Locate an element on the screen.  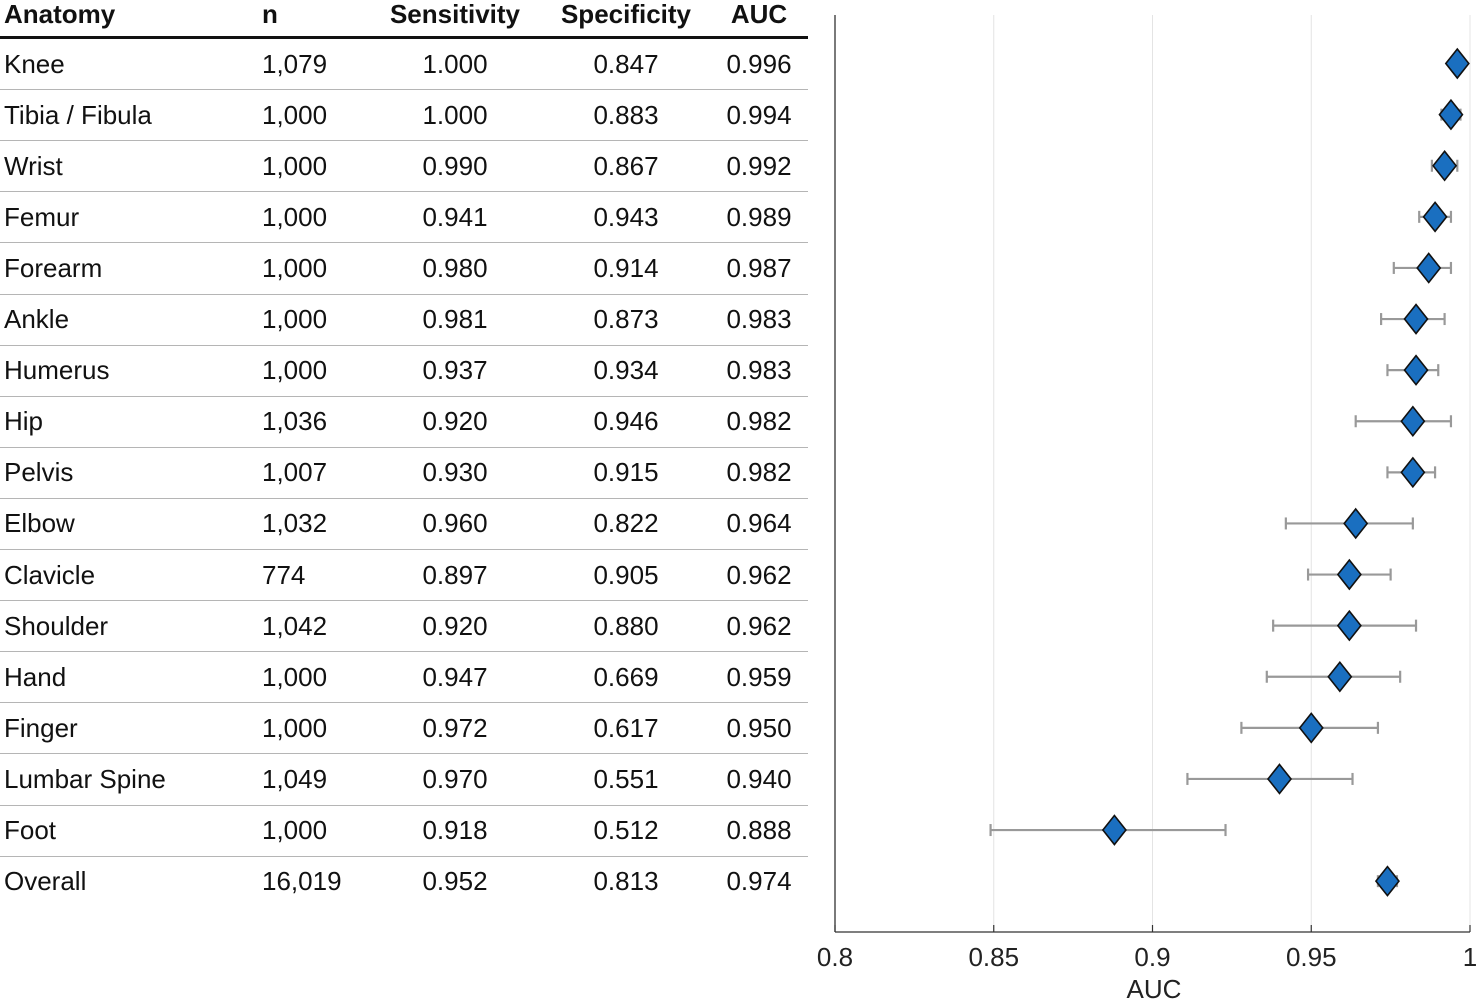
table-cell-anatomy: Wrist is located at coordinates (33, 165).